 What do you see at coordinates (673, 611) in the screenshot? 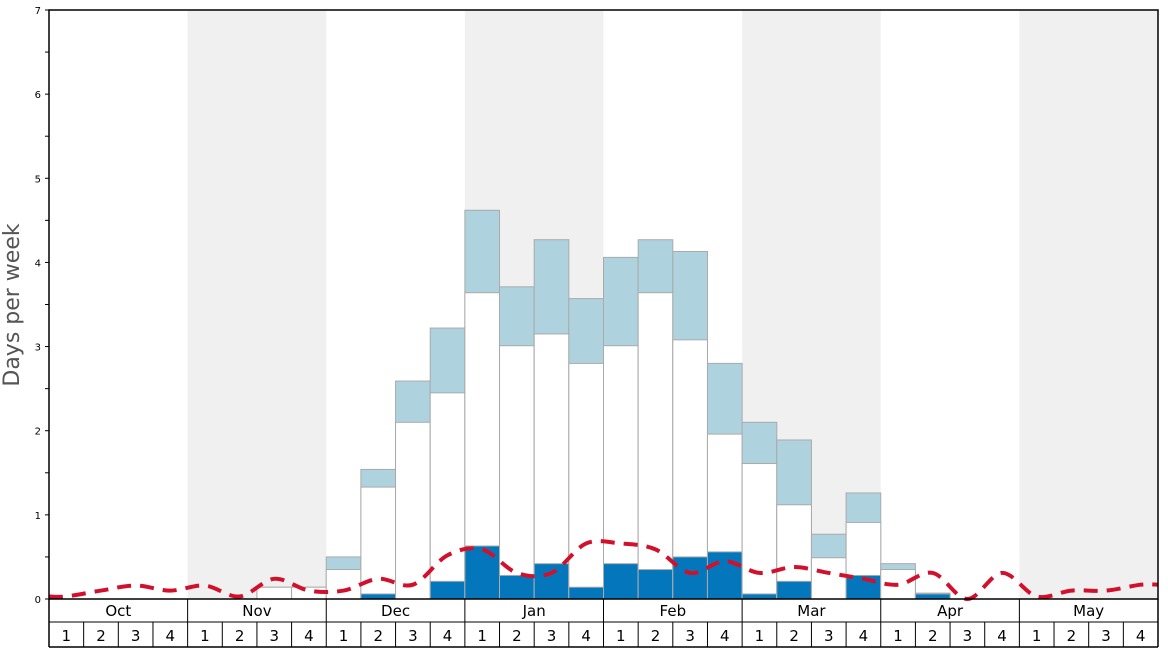
I see `month-label-feb: Feb` at bounding box center [673, 611].